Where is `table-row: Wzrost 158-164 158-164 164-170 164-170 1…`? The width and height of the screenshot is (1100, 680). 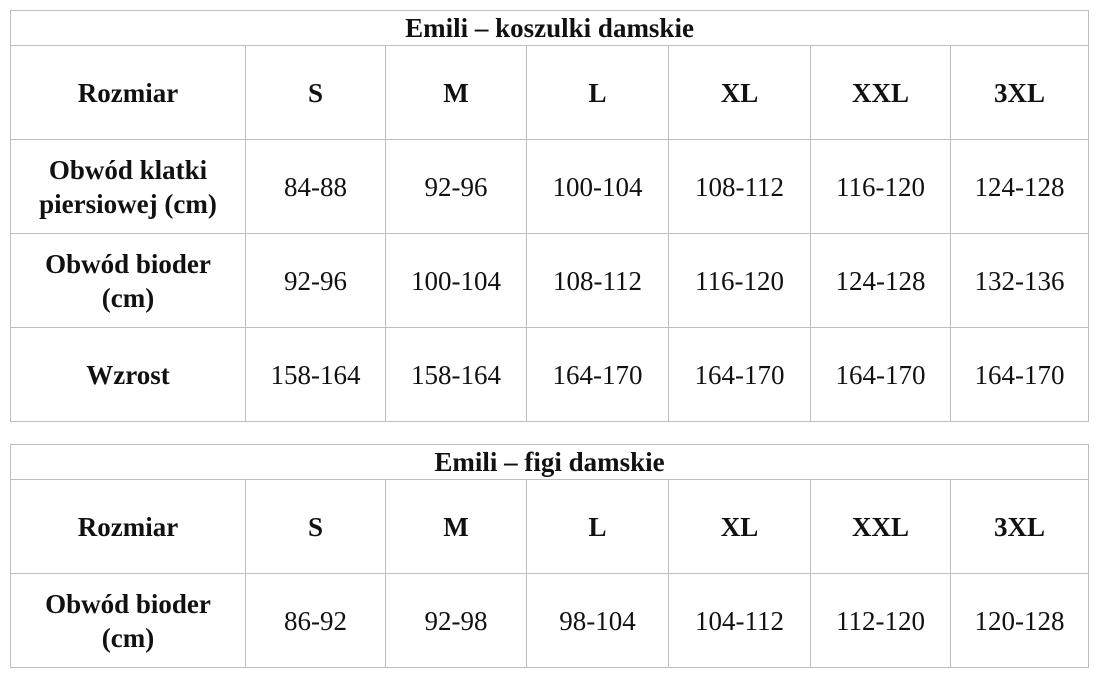
table-row: Wzrost 158-164 158-164 164-170 164-170 1… is located at coordinates (550, 374).